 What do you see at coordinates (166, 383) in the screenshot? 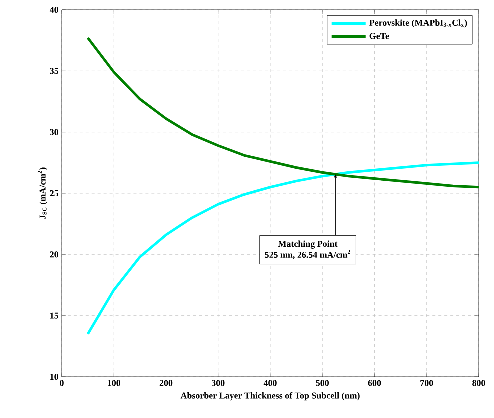
I see `x-tick-label: 200` at bounding box center [166, 383].